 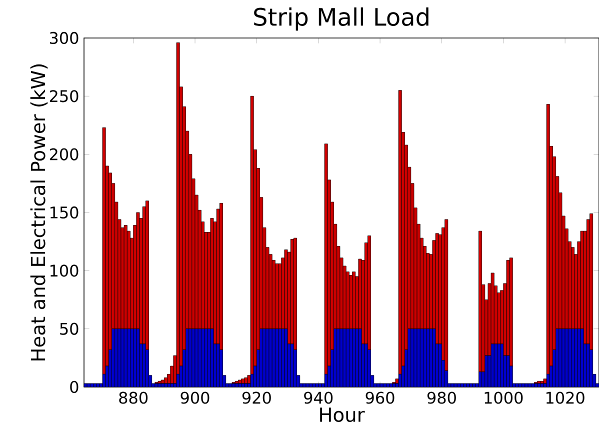 I want to click on y-axis-title: Heat and Electrical Power (kW), so click(x=39, y=212).